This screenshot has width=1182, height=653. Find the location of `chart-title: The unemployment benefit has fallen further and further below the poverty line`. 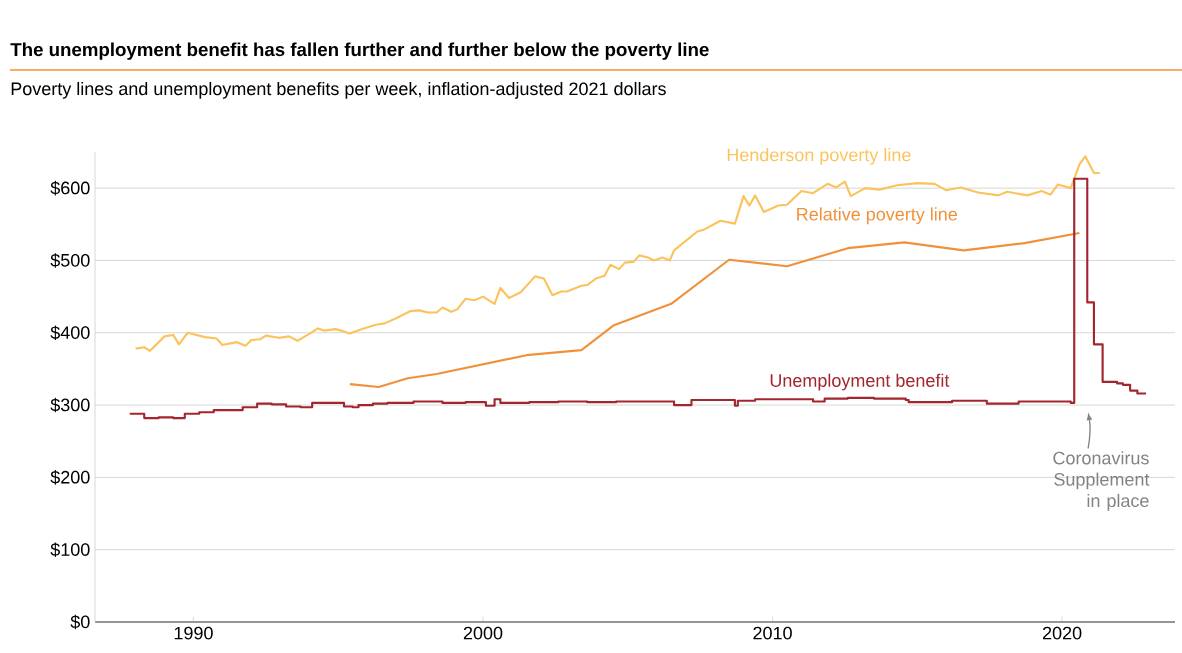

chart-title: The unemployment benefit has fallen further and further below the poverty line is located at coordinates (359, 51).